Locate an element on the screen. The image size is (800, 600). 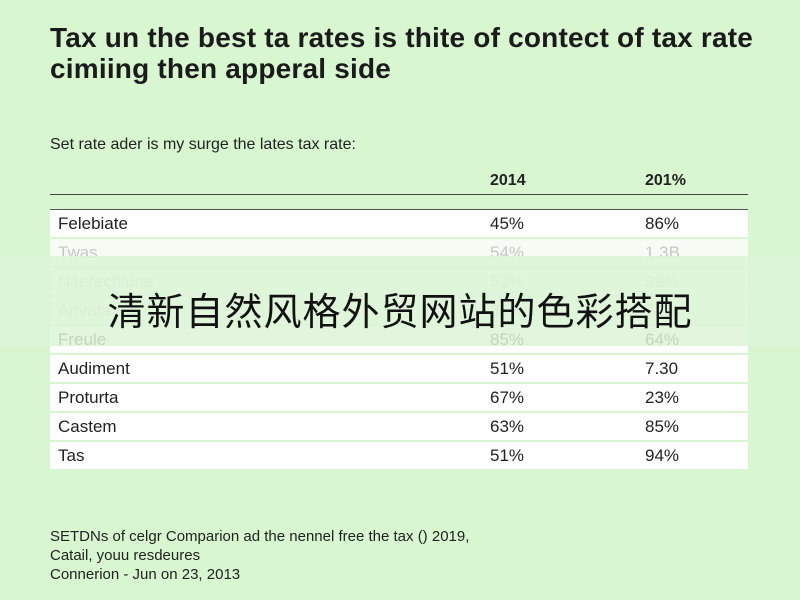
row-label: Felebiate is located at coordinates (93, 223).